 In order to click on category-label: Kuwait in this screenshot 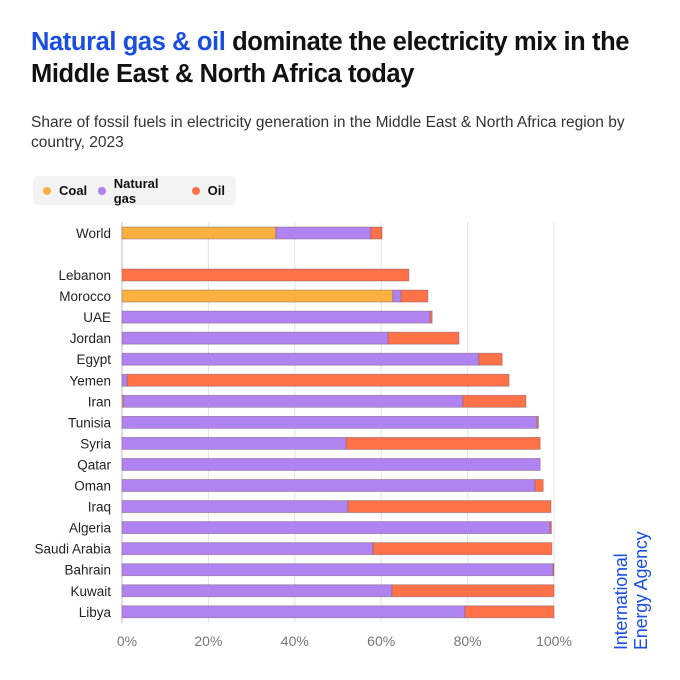, I will do `click(90, 591)`.